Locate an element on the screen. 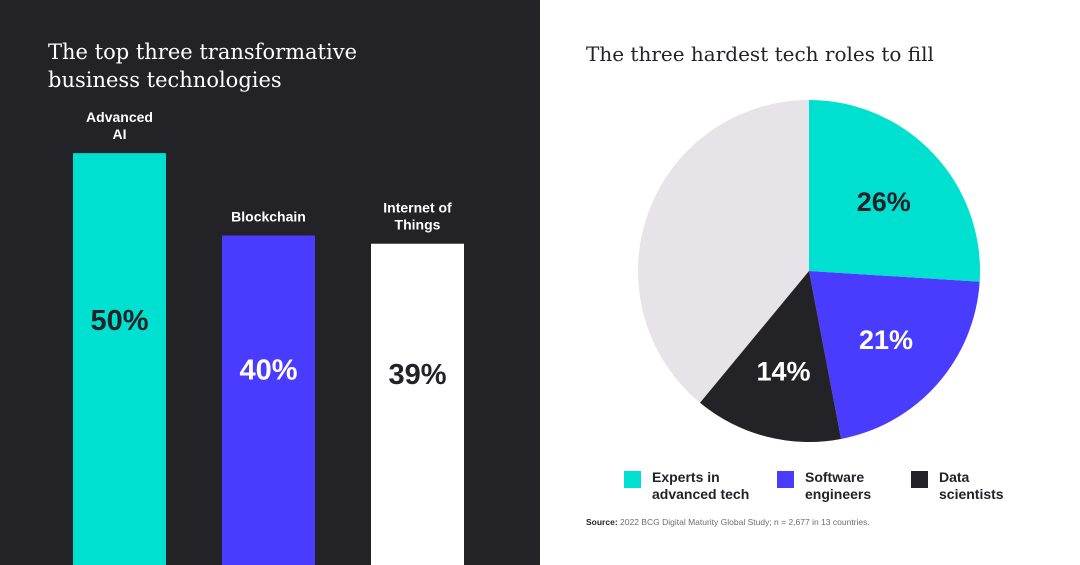 Image resolution: width=1080 pixels, height=565 pixels. pie-value-label-0: 26% is located at coordinates (884, 202).